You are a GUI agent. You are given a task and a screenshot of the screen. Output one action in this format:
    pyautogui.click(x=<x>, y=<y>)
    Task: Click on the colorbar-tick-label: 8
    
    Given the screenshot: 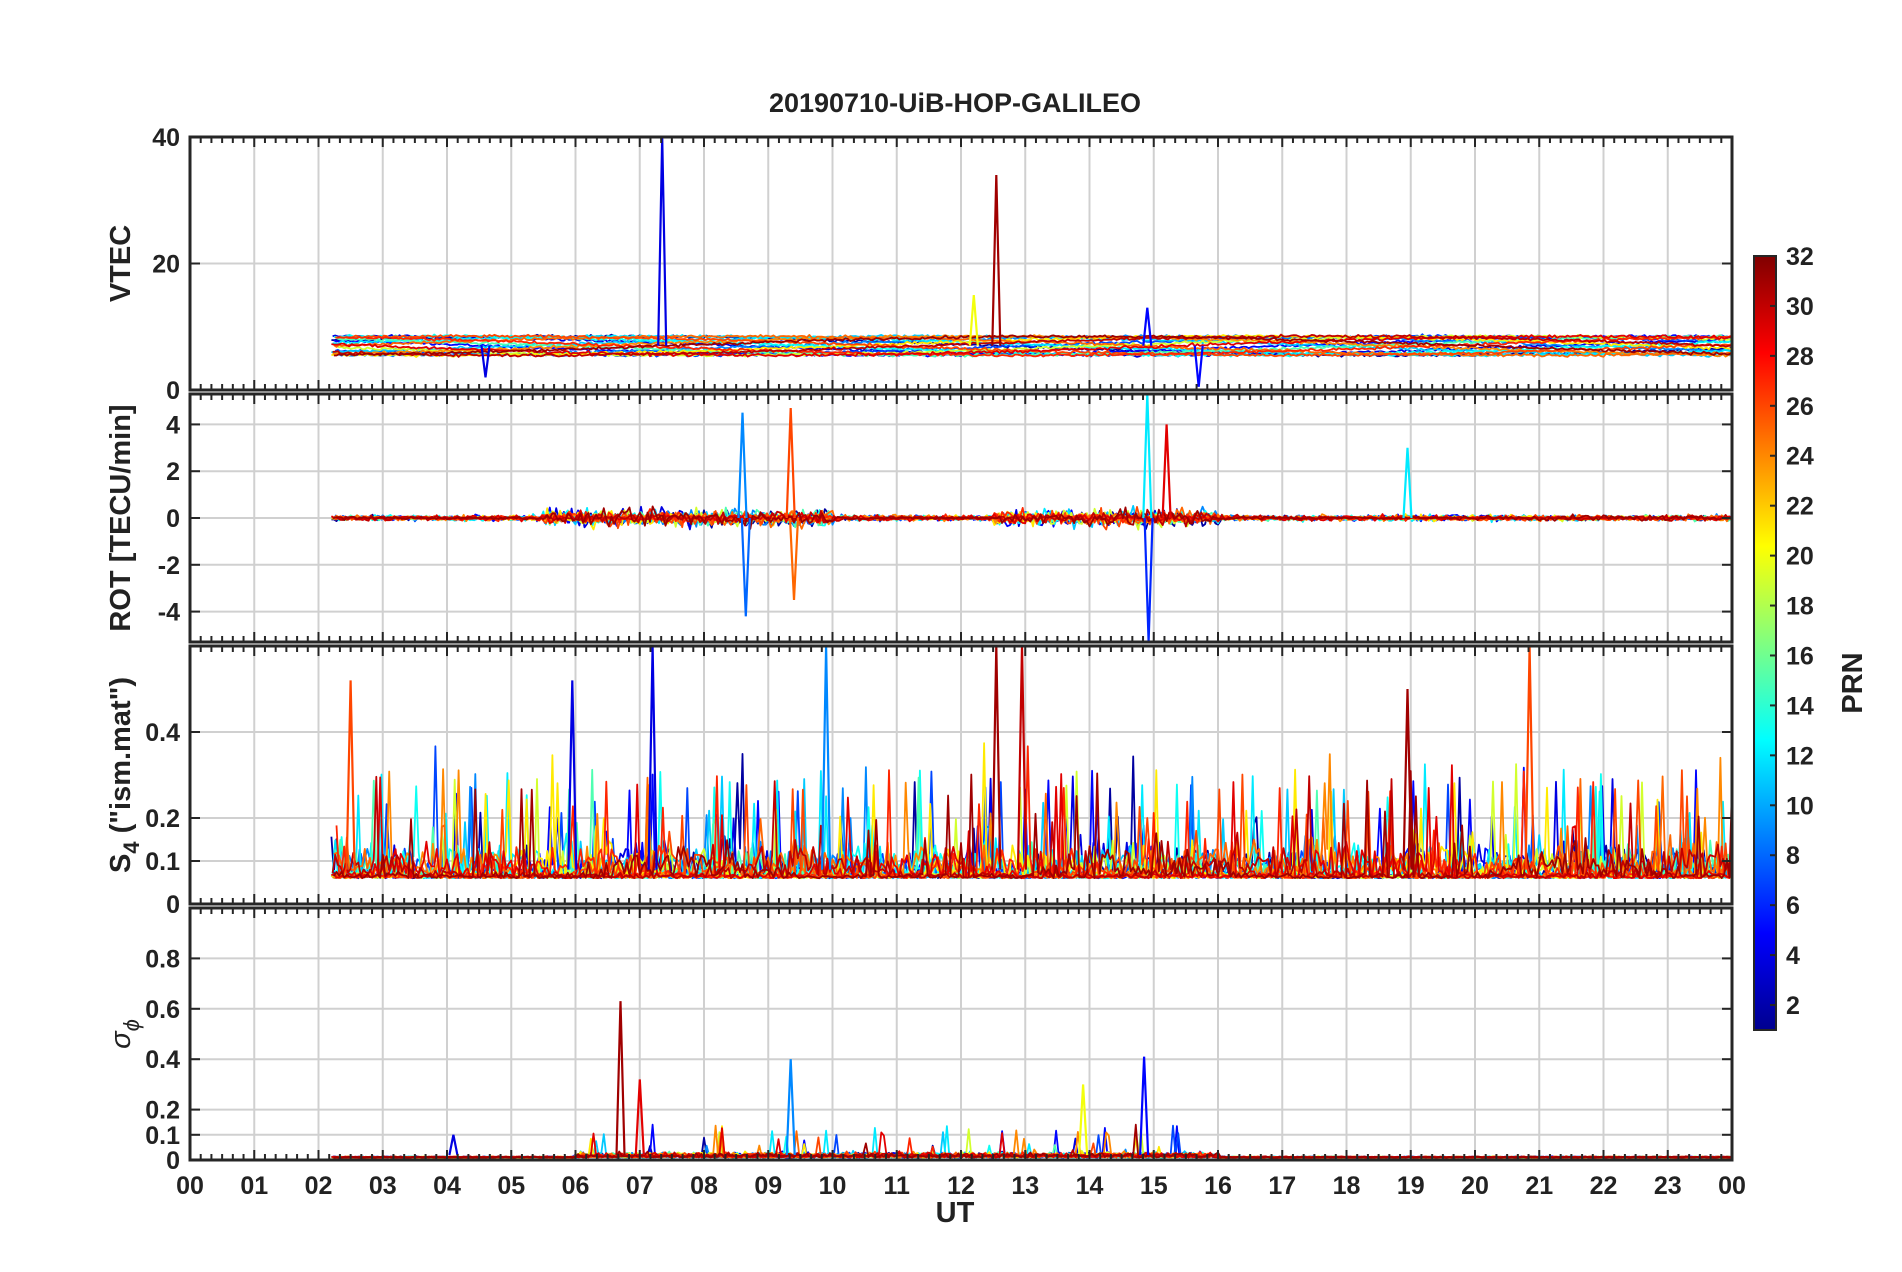 What is the action you would take?
    pyautogui.click(x=1793, y=856)
    